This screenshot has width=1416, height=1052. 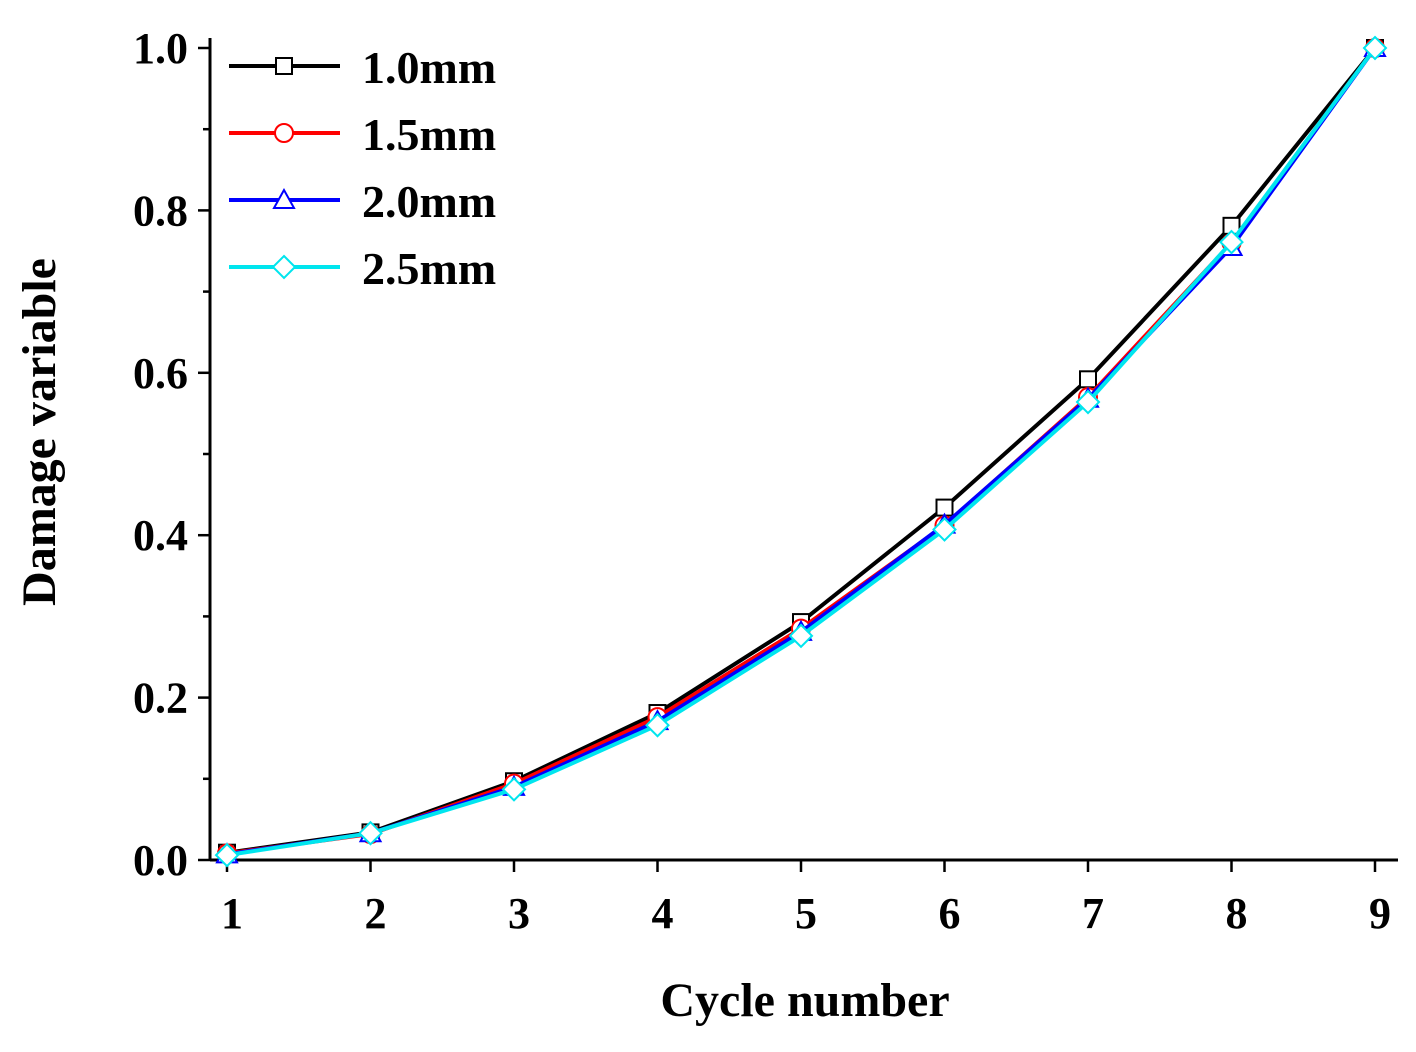 I want to click on legend-label: 1.5mm, so click(x=429, y=134).